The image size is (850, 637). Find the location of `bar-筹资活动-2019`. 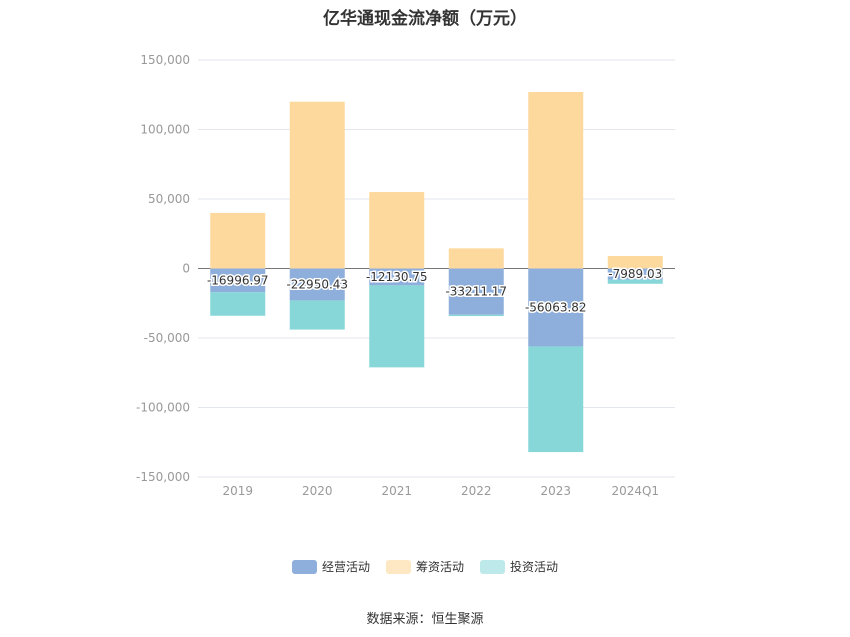

bar-筹资活动-2019 is located at coordinates (238, 240).